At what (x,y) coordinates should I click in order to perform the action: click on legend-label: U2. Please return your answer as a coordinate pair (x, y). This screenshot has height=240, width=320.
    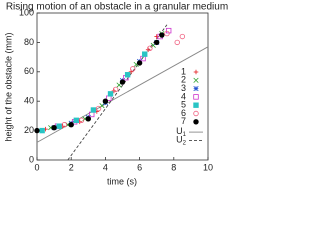
    Looking at the image, I should click on (181, 140).